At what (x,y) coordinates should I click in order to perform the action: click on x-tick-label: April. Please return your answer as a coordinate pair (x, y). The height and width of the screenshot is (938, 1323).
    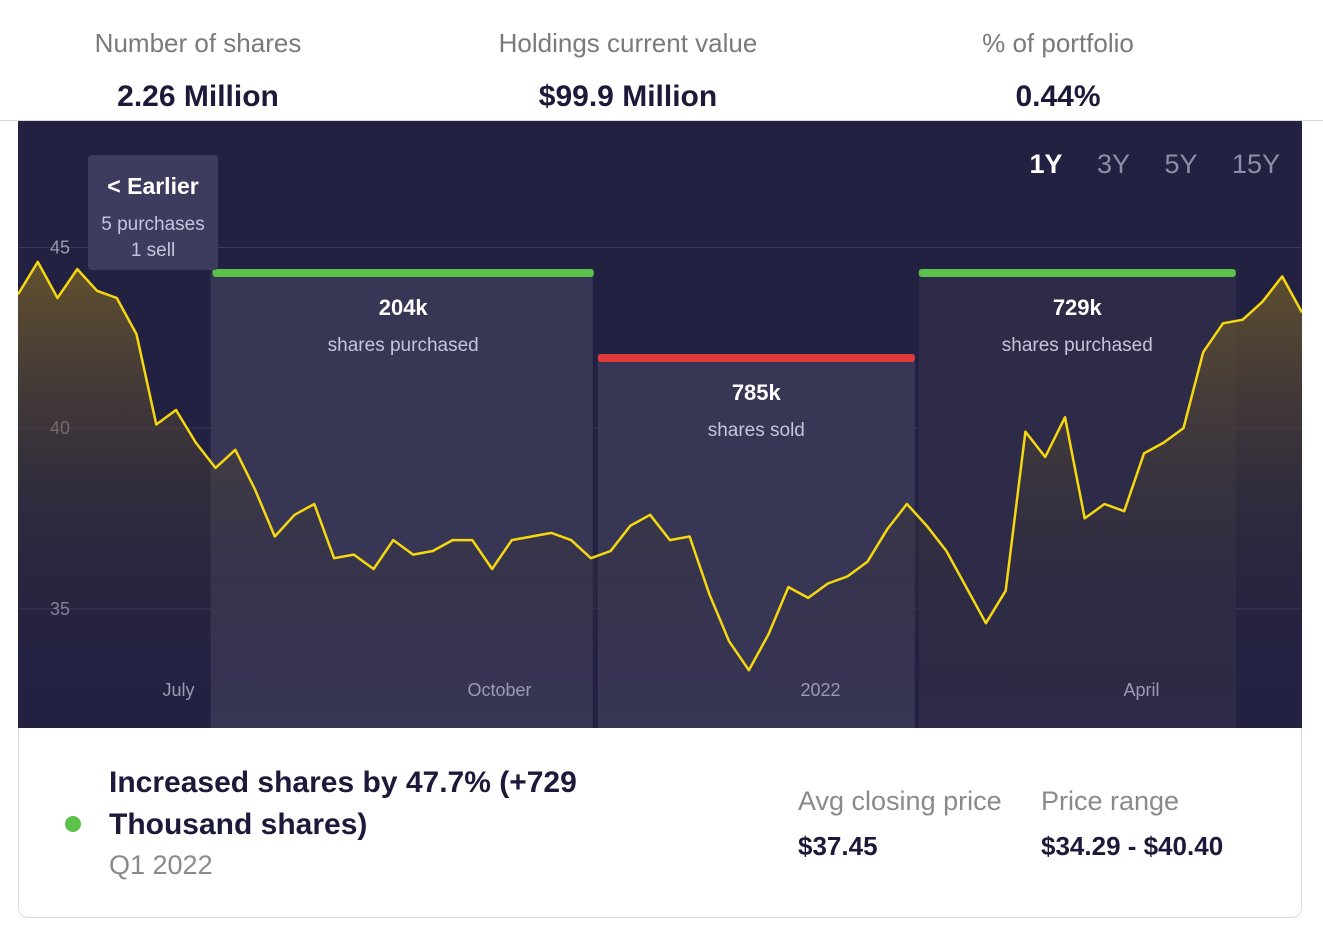
    Looking at the image, I should click on (1141, 690).